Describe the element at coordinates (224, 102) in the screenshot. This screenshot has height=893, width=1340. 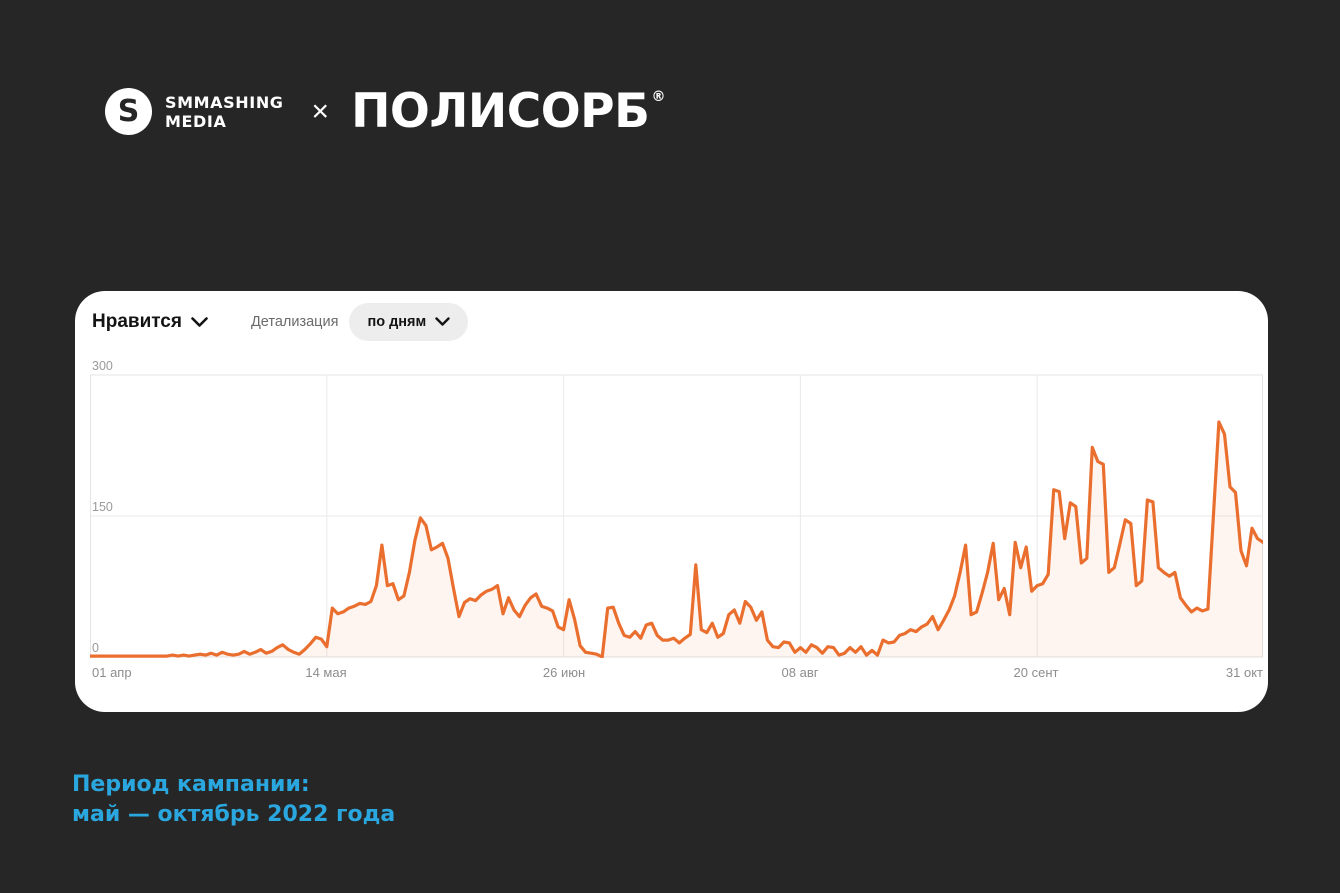
I see `brand-line1: SMMASHING` at that location.